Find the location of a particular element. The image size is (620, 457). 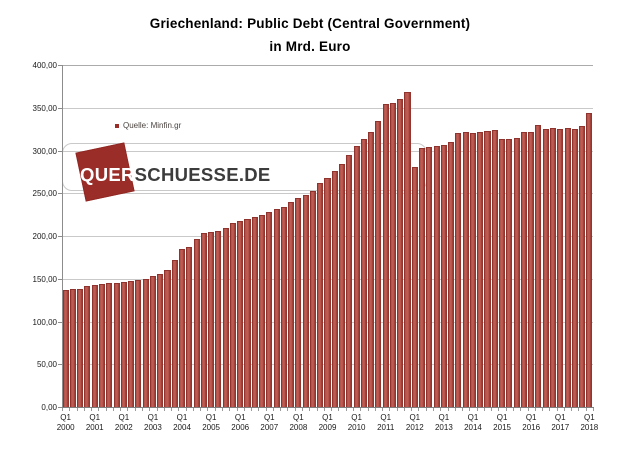

y-axis-label: 300,00 is located at coordinates (44, 151).